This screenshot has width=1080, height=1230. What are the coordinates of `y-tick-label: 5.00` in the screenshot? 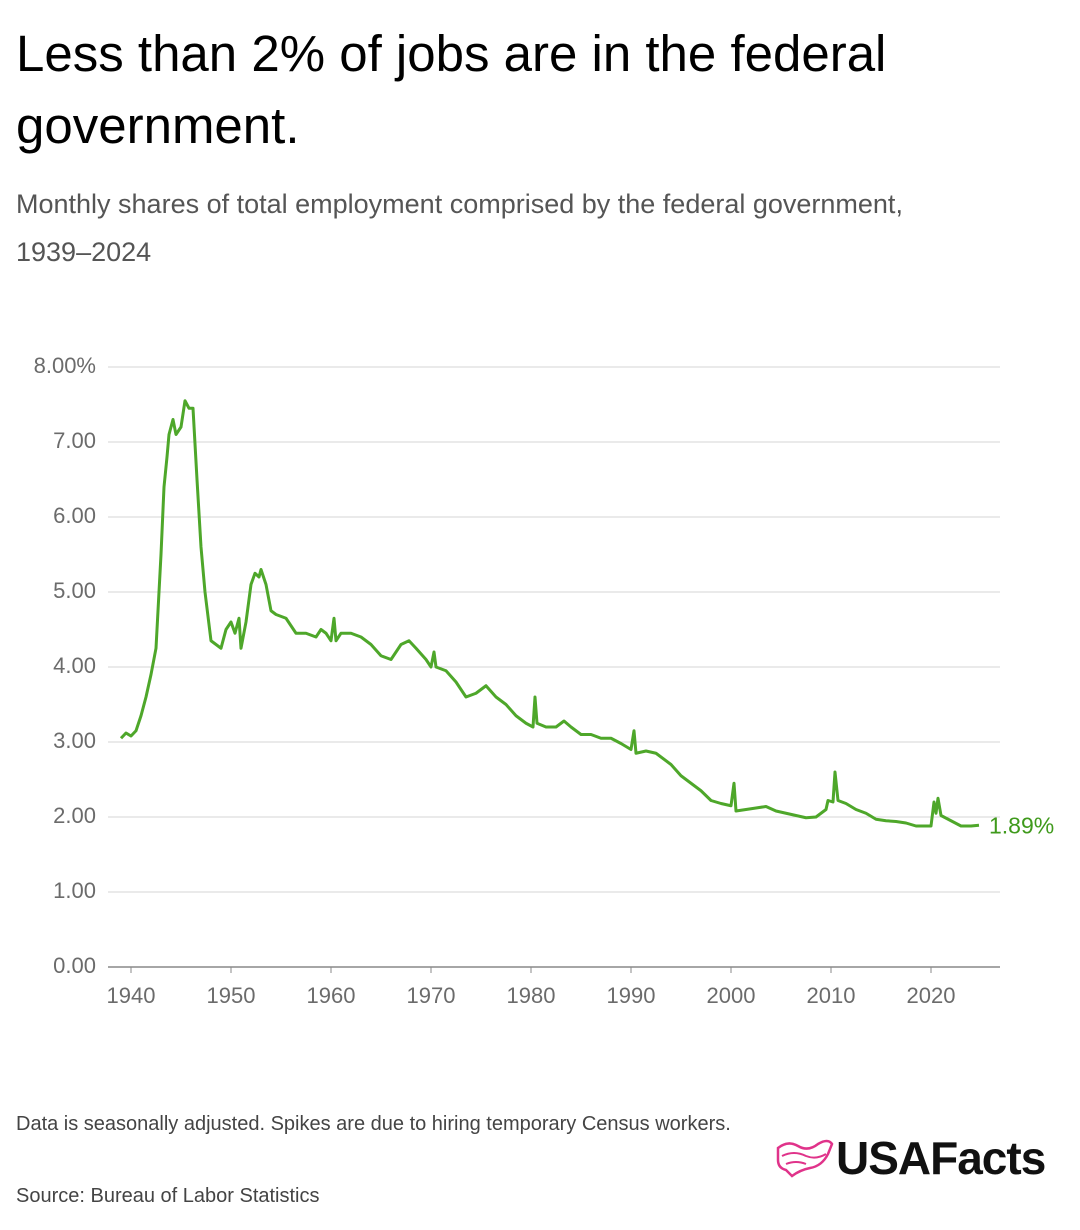 It's located at (74, 590).